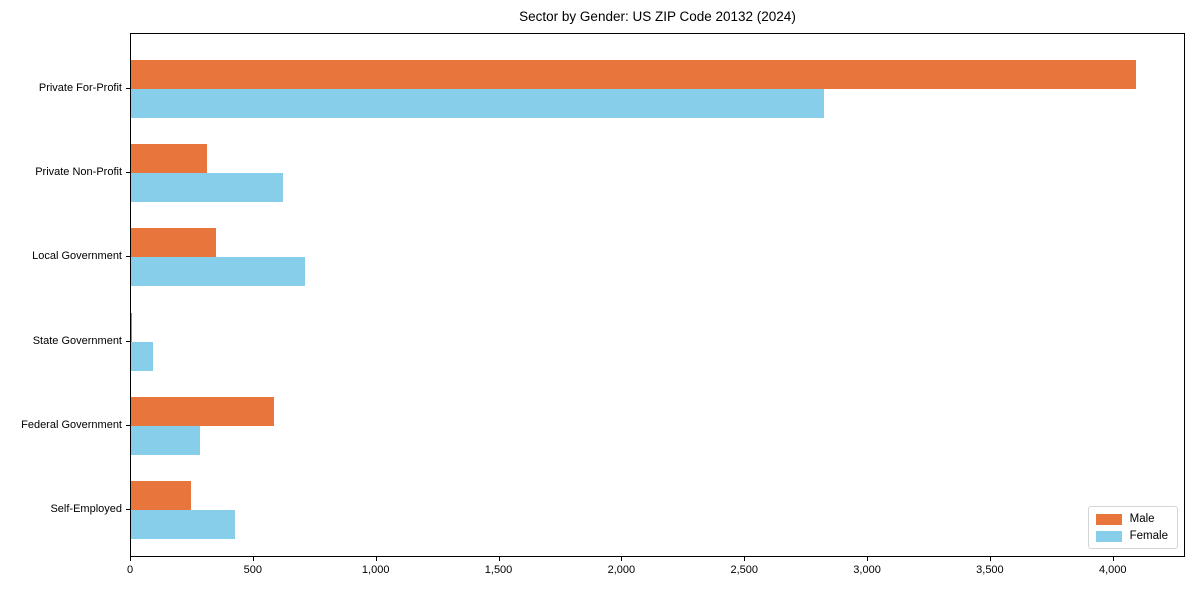 The image size is (1200, 600). I want to click on x-tick-label: 0, so click(130, 570).